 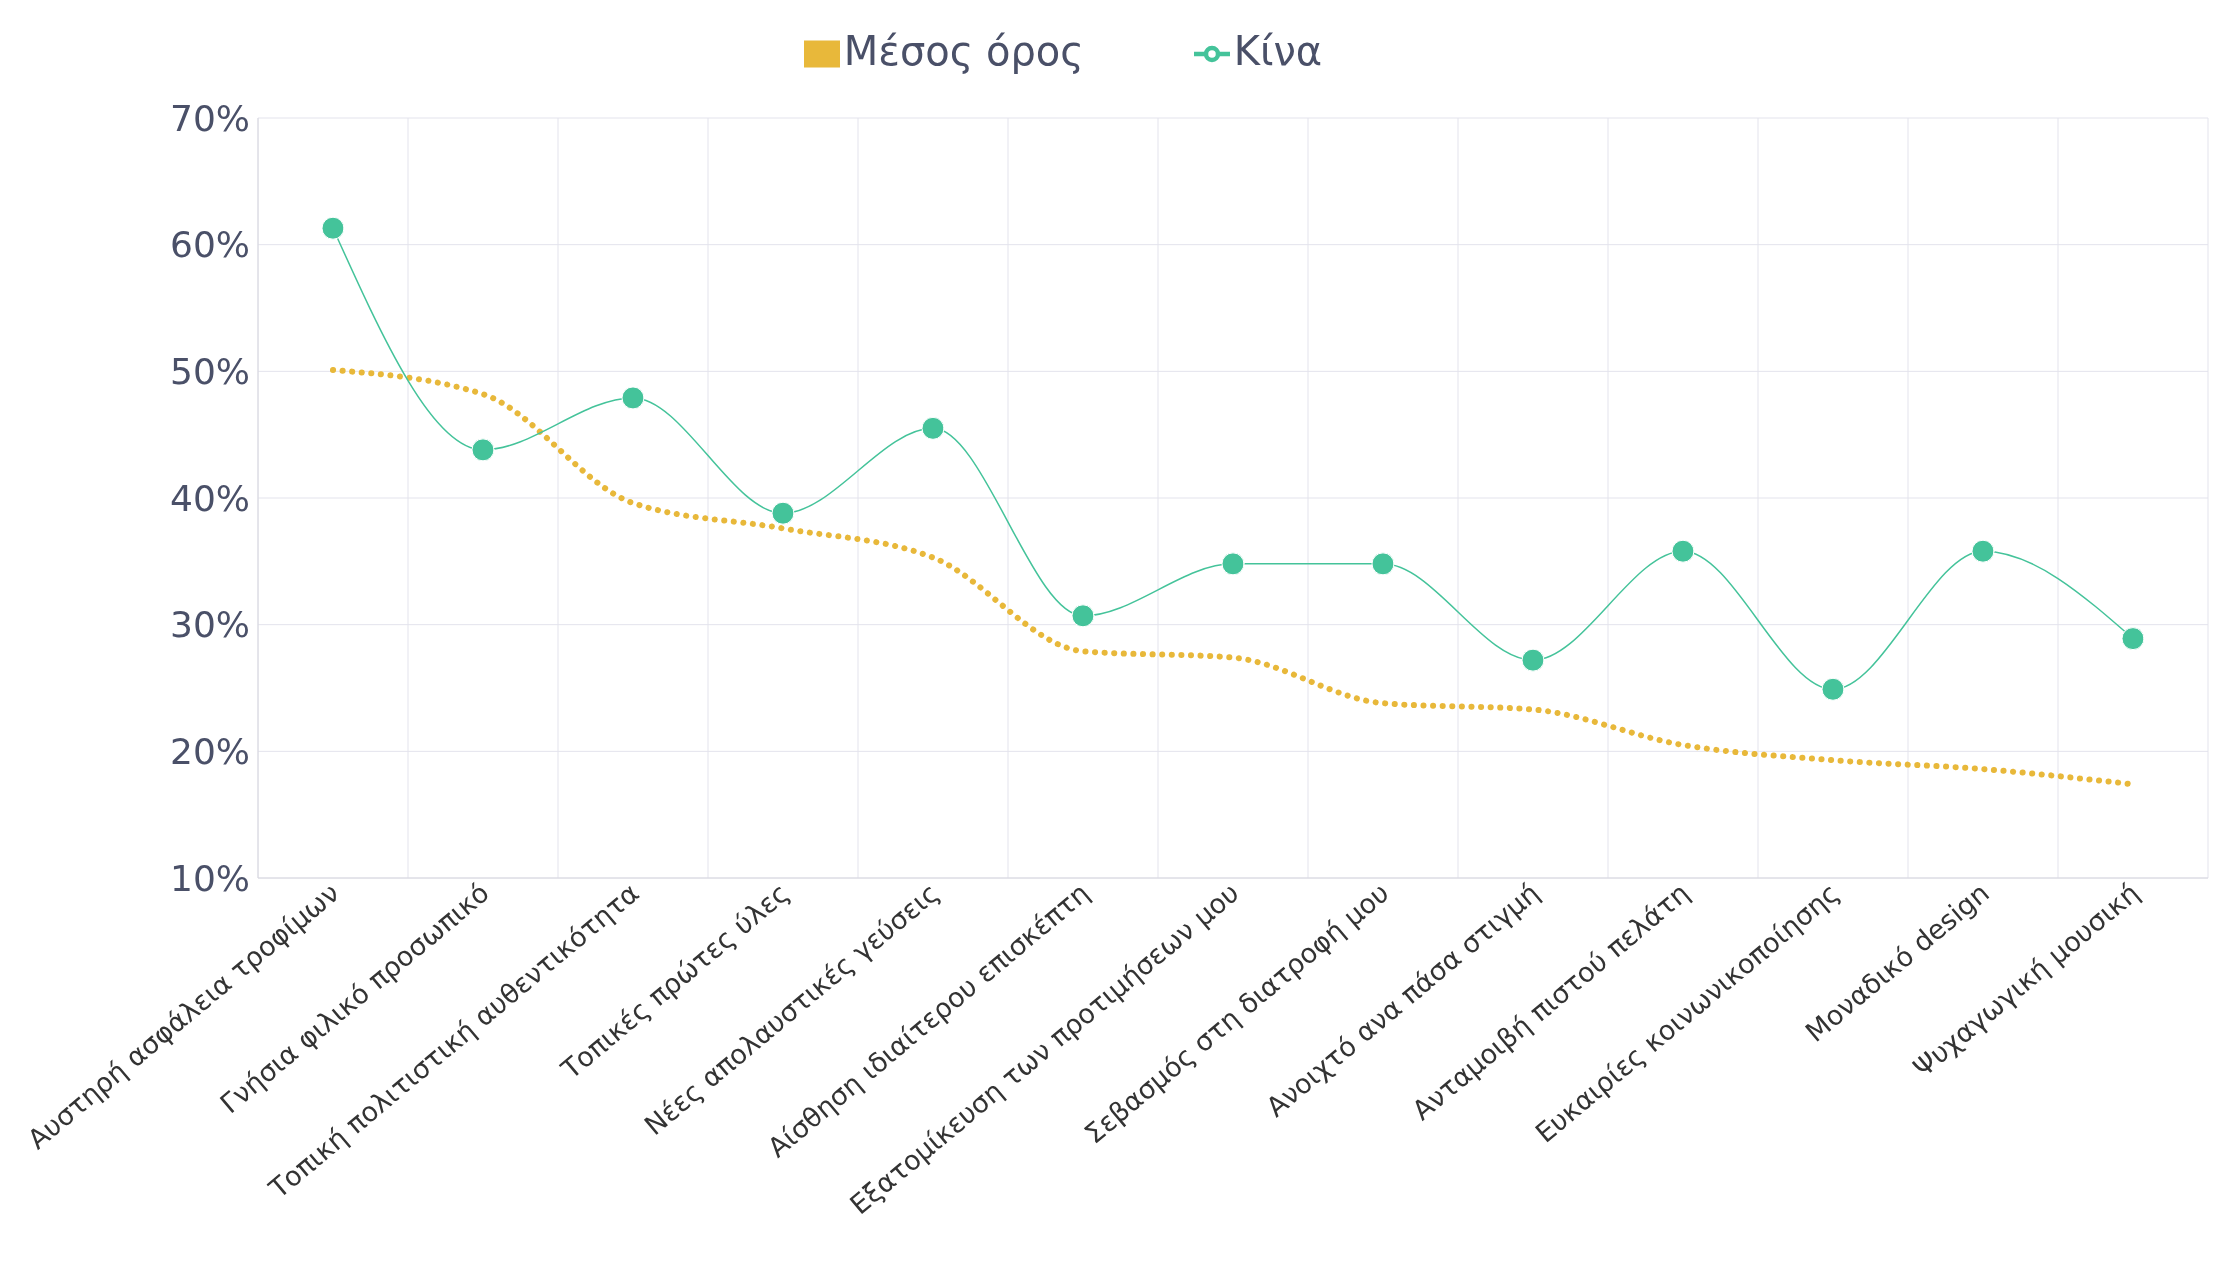 I want to click on y-tick-label: 50%, so click(x=209, y=372).